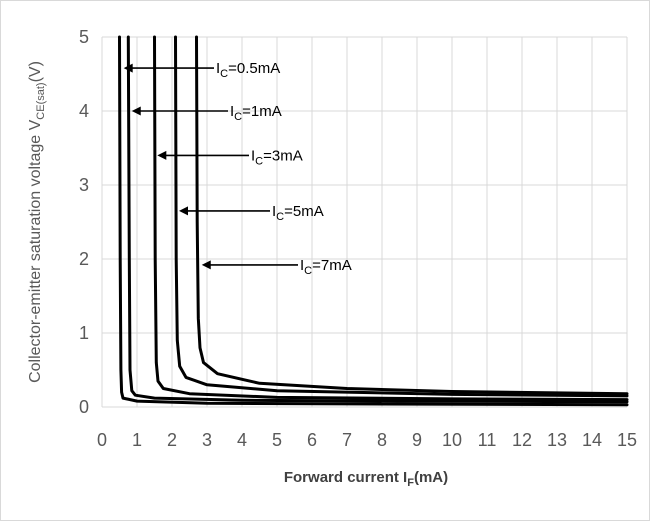  I want to click on x-tick-label: 2, so click(172, 440).